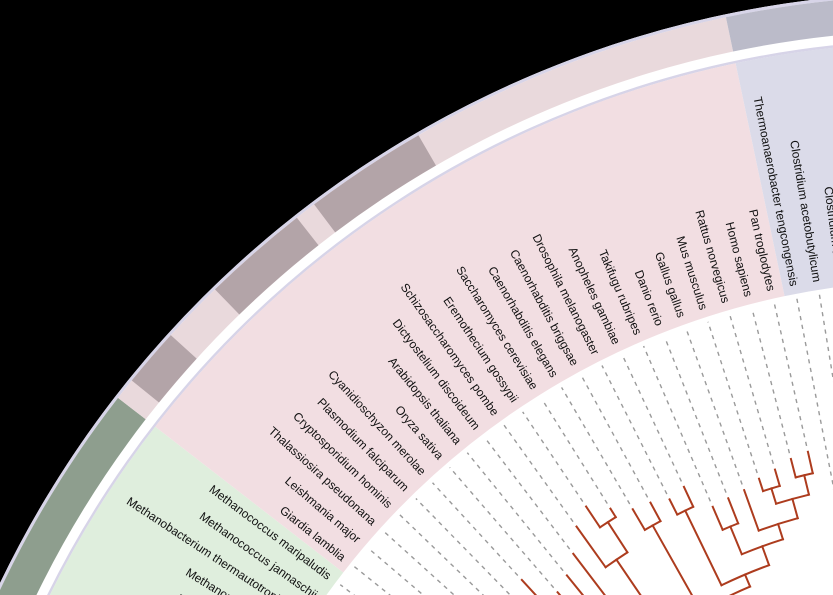 The height and width of the screenshot is (595, 833). What do you see at coordinates (779, 26) in the screenshot?
I see `outer-band-bacteria` at bounding box center [779, 26].